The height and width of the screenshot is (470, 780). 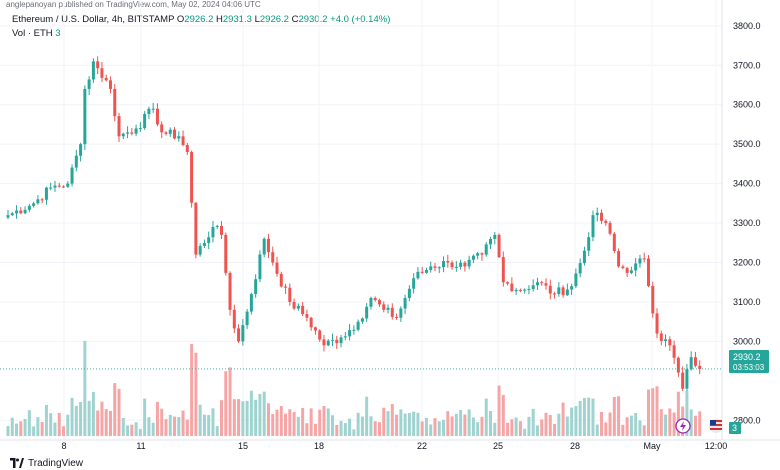 What do you see at coordinates (394, 446) in the screenshot?
I see `time-axis: 8 11 15 18 22 25 28 May 12:00` at bounding box center [394, 446].